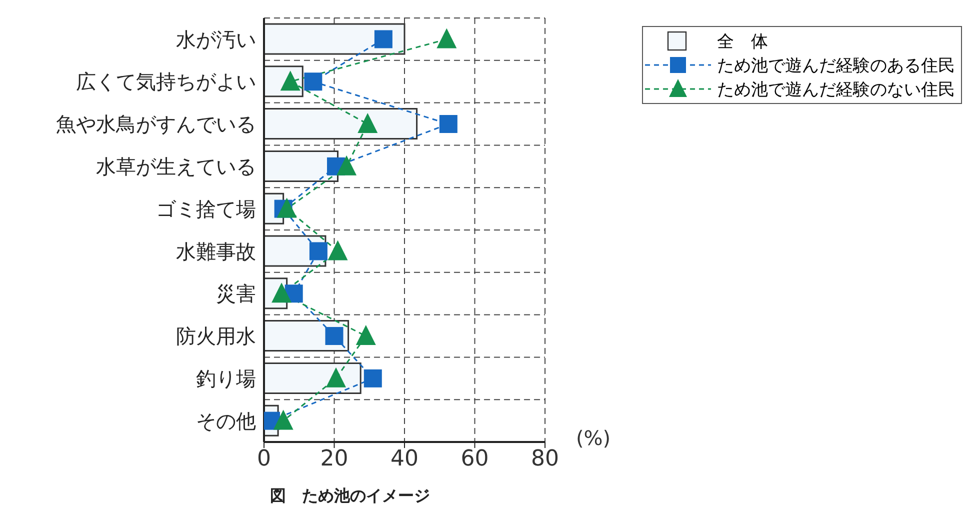  Describe the element at coordinates (593, 438) in the screenshot. I see `x-axis-title: (%)` at that location.